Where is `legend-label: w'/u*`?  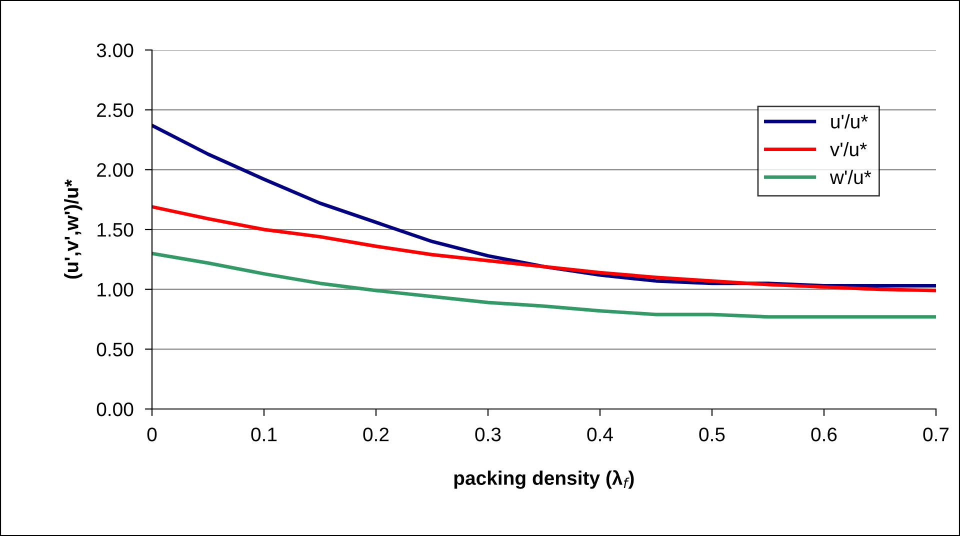 legend-label: w'/u* is located at coordinates (851, 177).